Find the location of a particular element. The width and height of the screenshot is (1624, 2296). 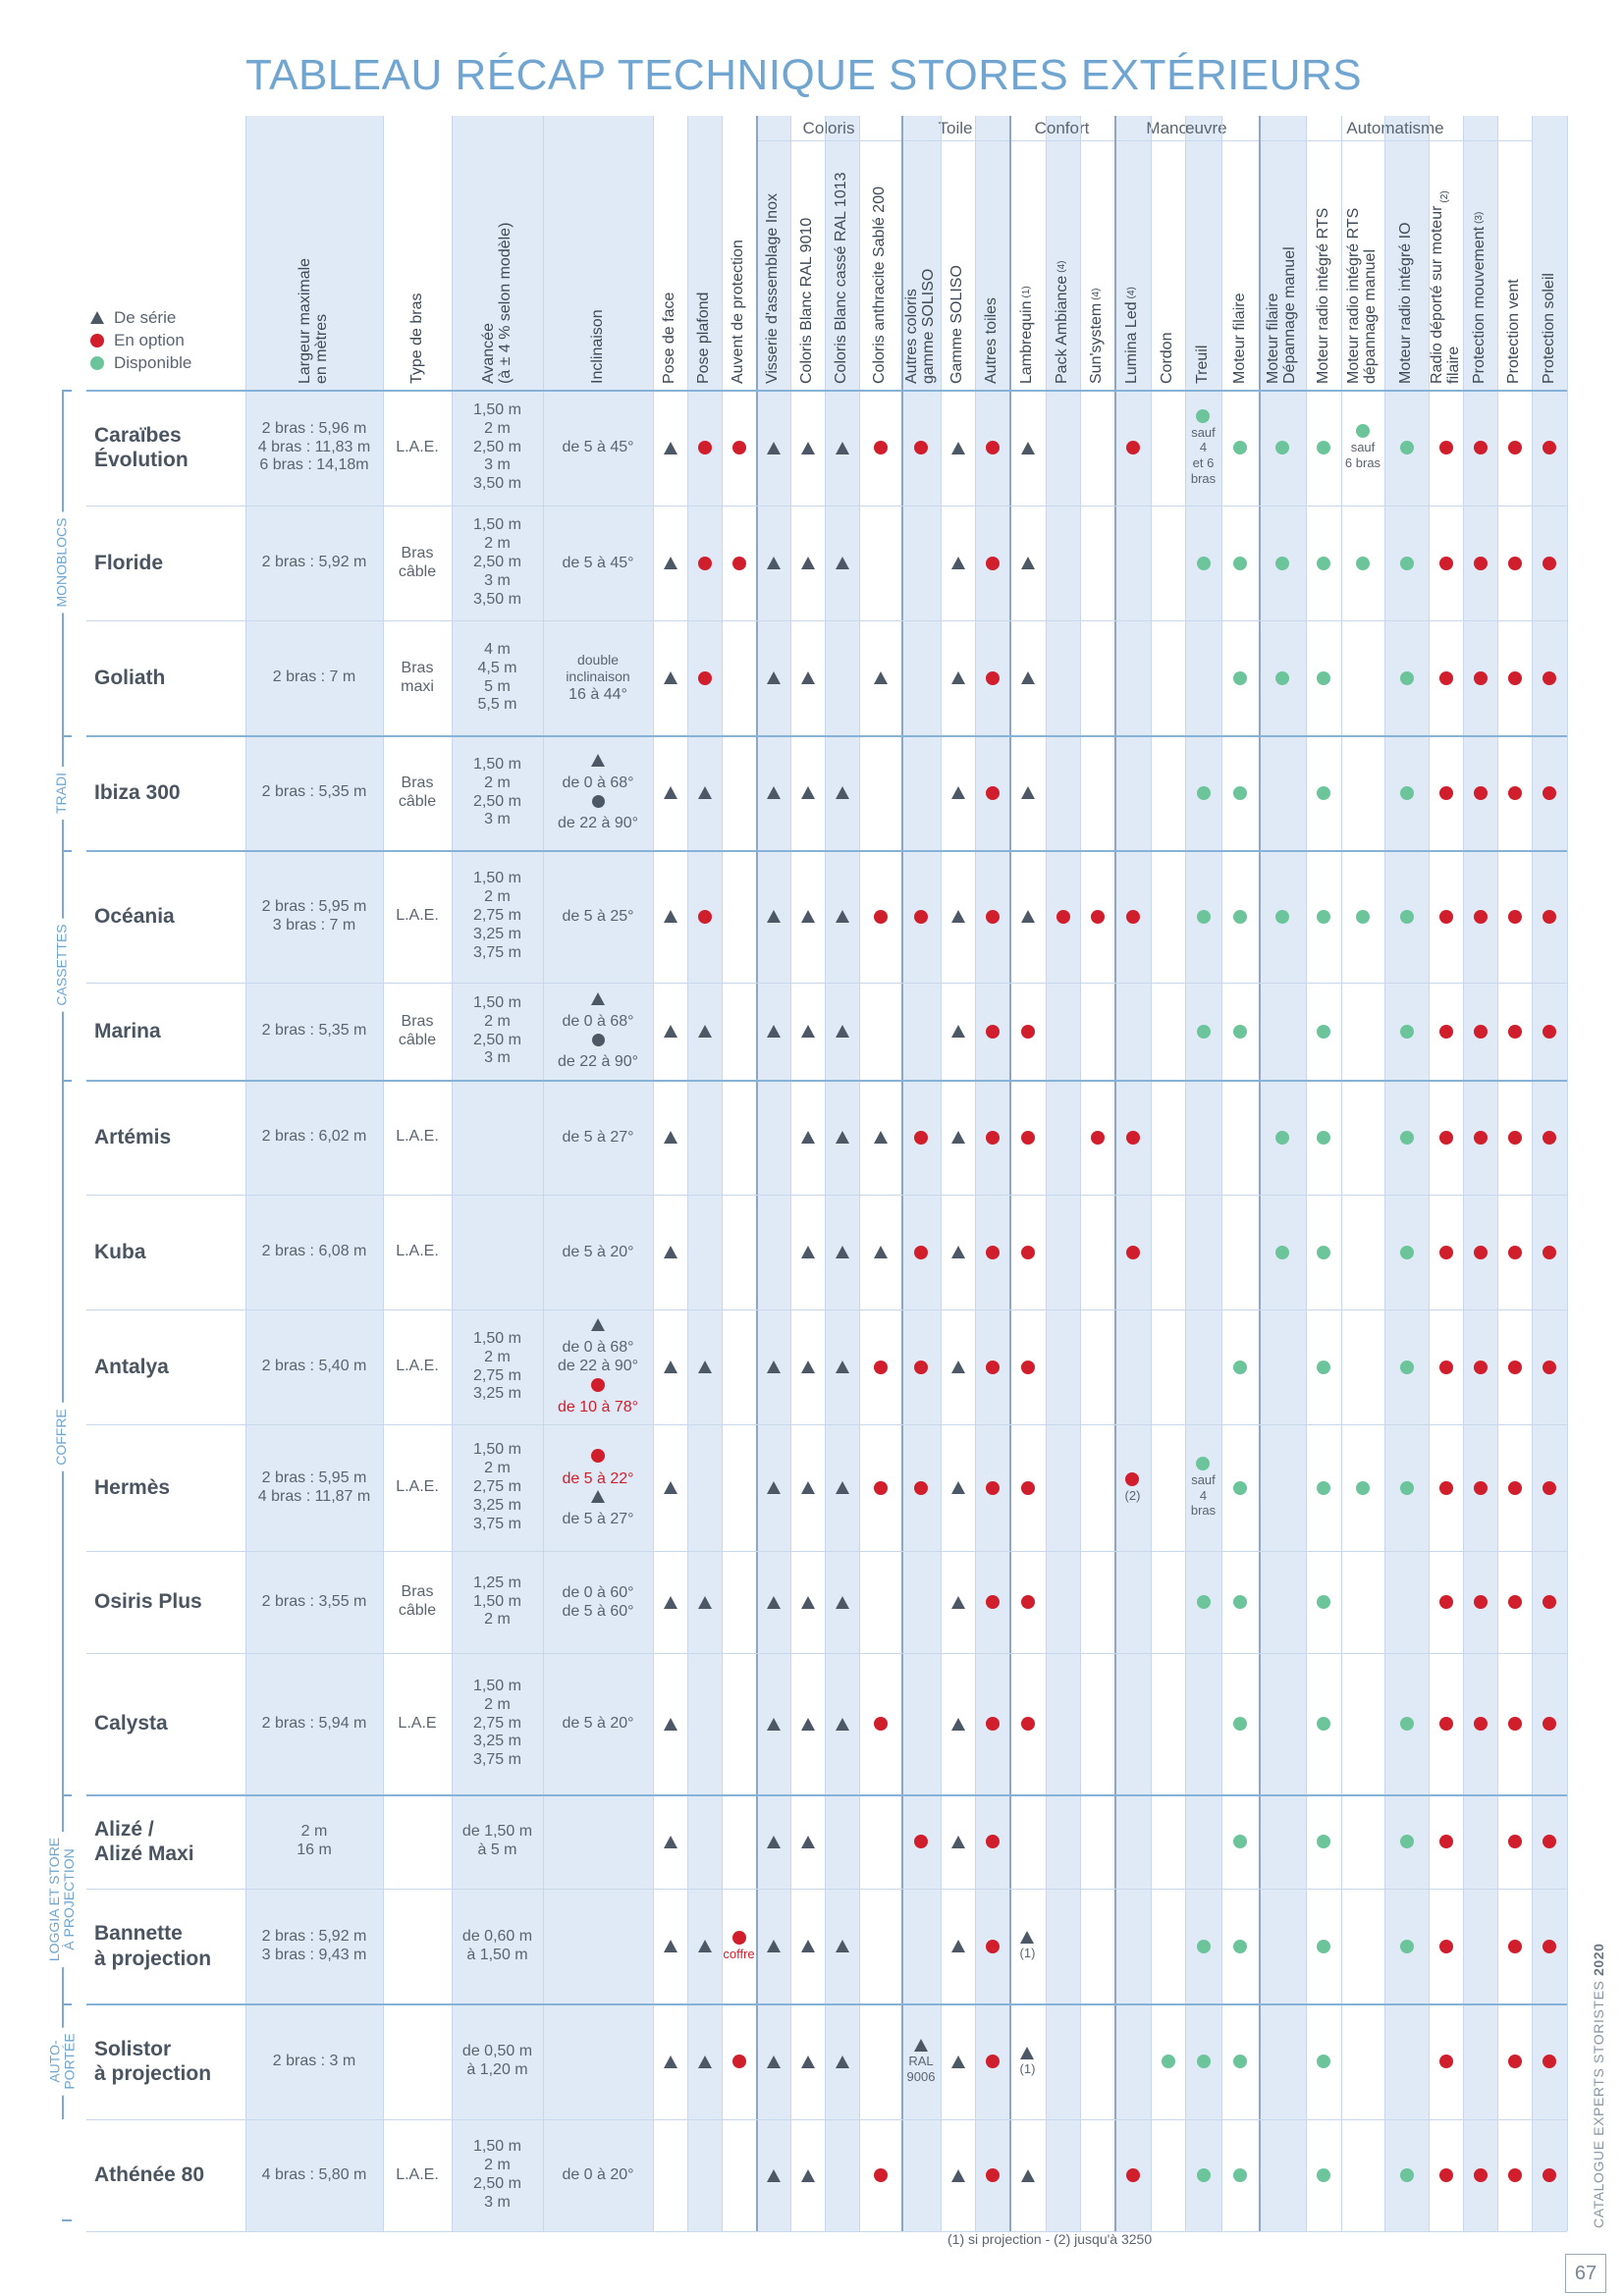

cell-avancee: de 0,50 m à 1,20 m is located at coordinates (497, 2061).